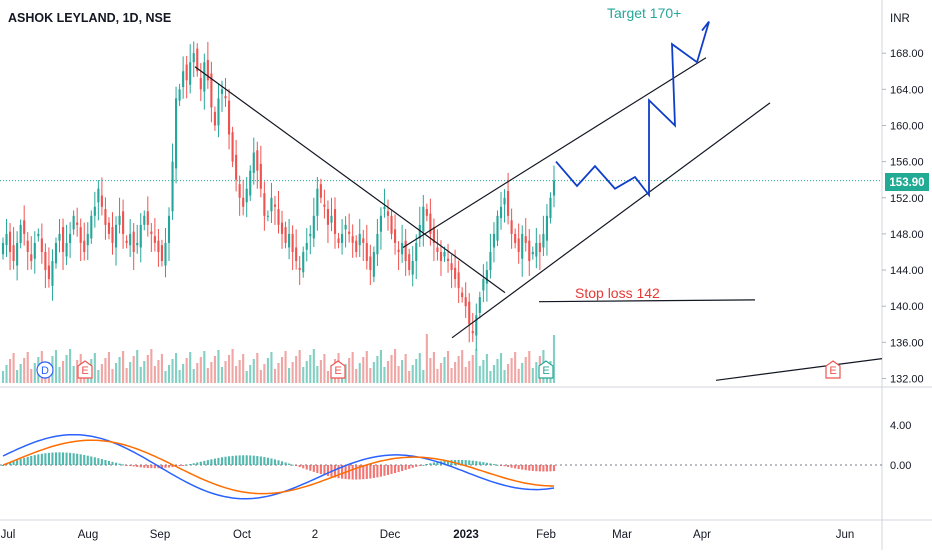 The width and height of the screenshot is (932, 555). Describe the element at coordinates (647, 301) in the screenshot. I see `stop-loss-line` at that location.